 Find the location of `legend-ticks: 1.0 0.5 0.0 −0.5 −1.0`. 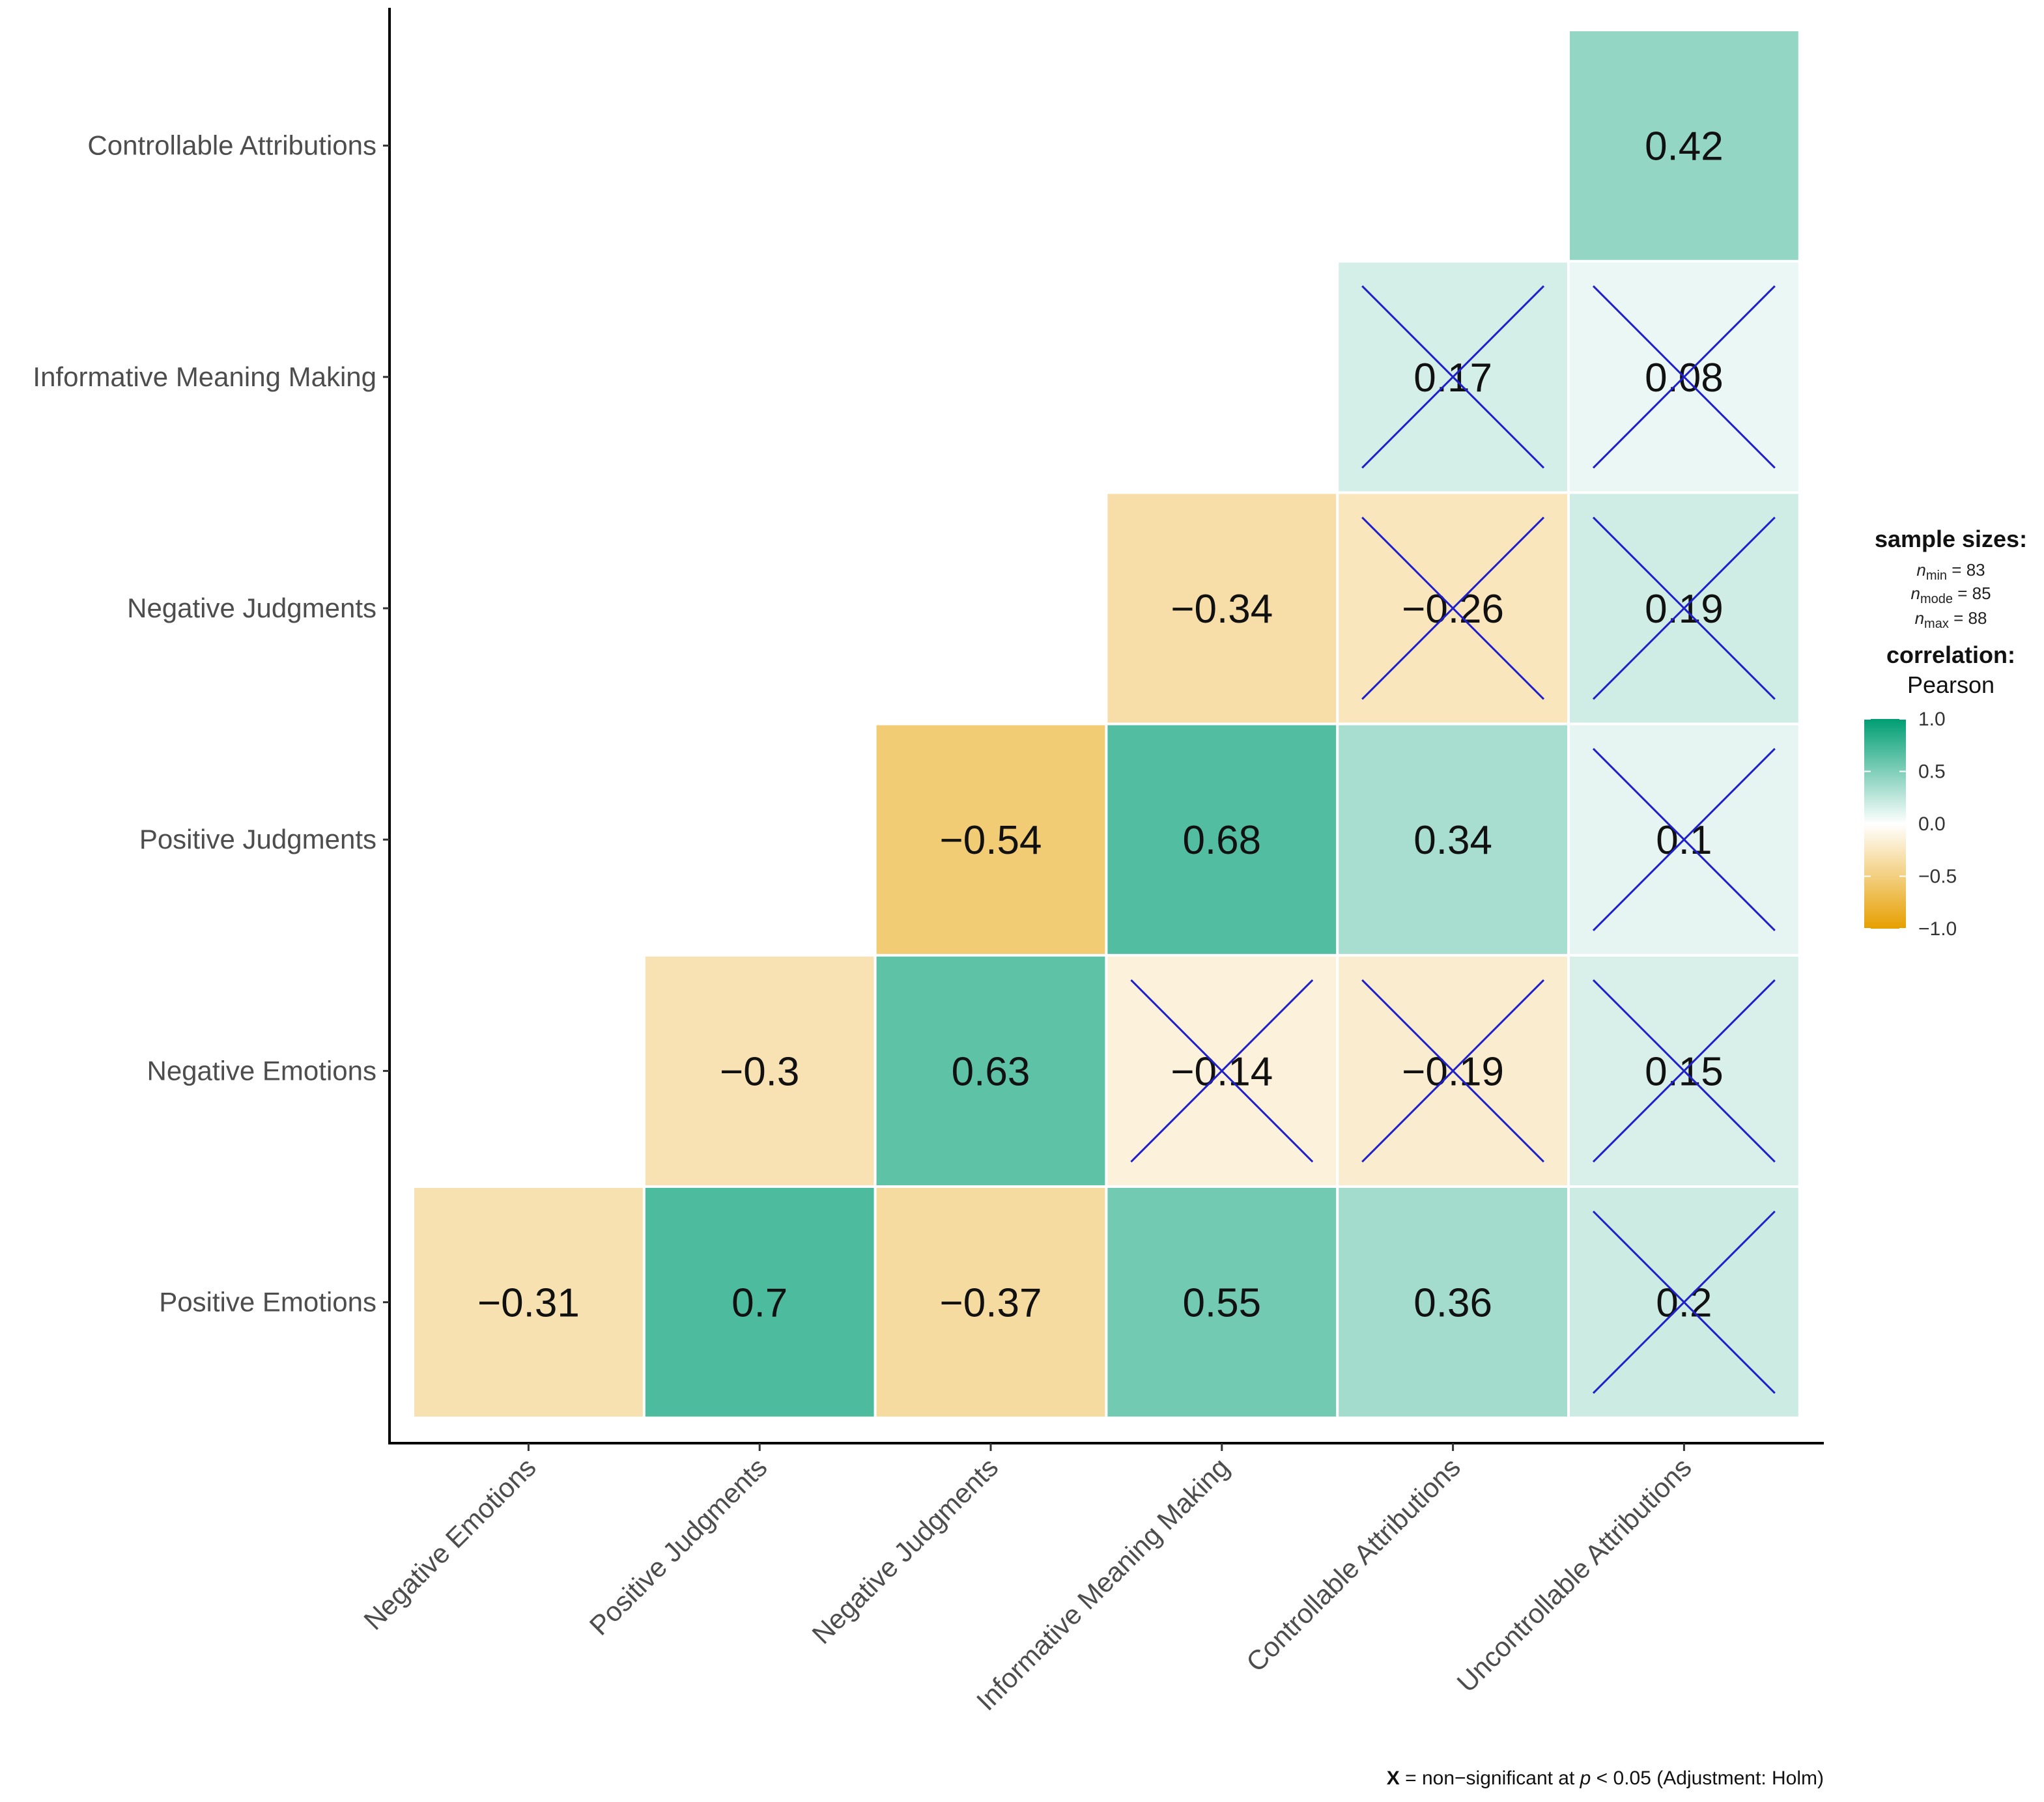

legend-ticks: 1.0 0.5 0.0 −0.5 −1.0 is located at coordinates (1910, 824).